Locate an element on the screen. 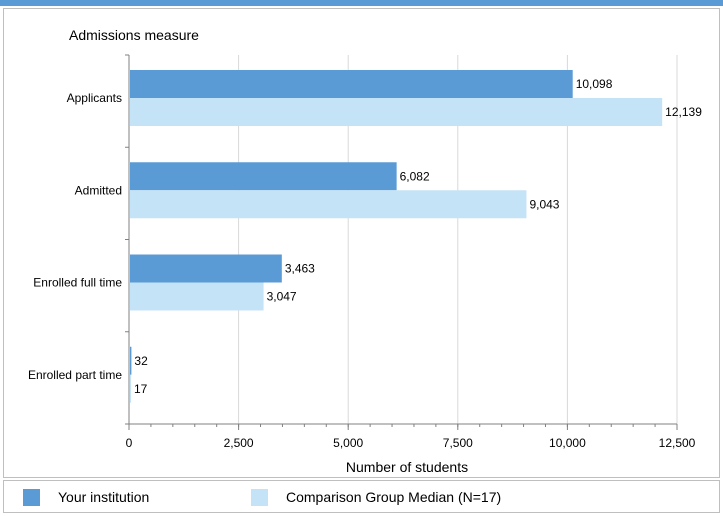  data-label: 3,463 is located at coordinates (300, 269).